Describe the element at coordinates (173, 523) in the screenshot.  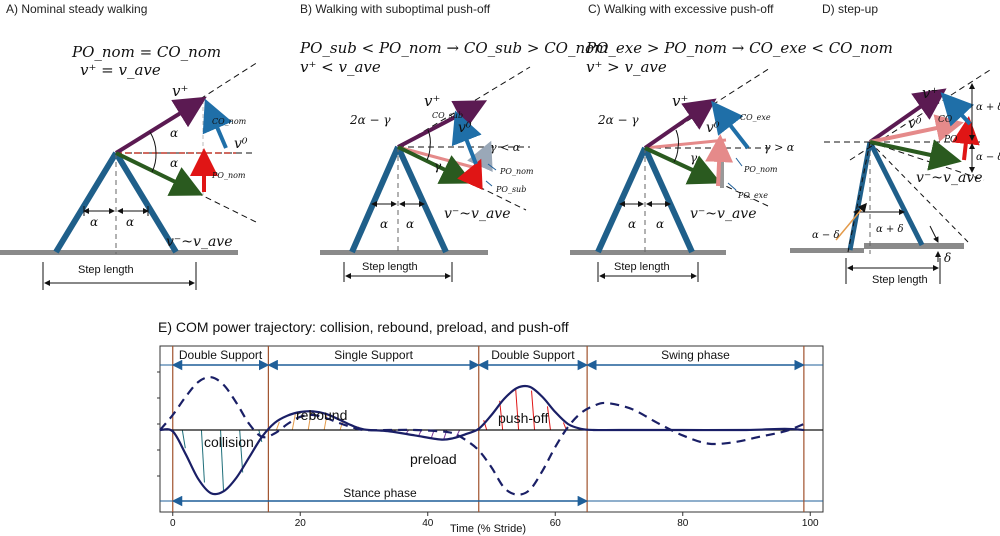
I see `x-tick-label: 0` at that location.